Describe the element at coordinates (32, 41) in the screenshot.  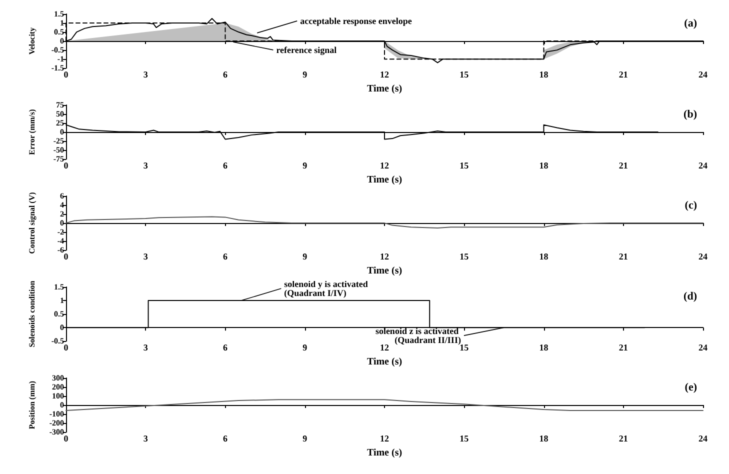
I see `y-axis-title: Velocity` at that location.